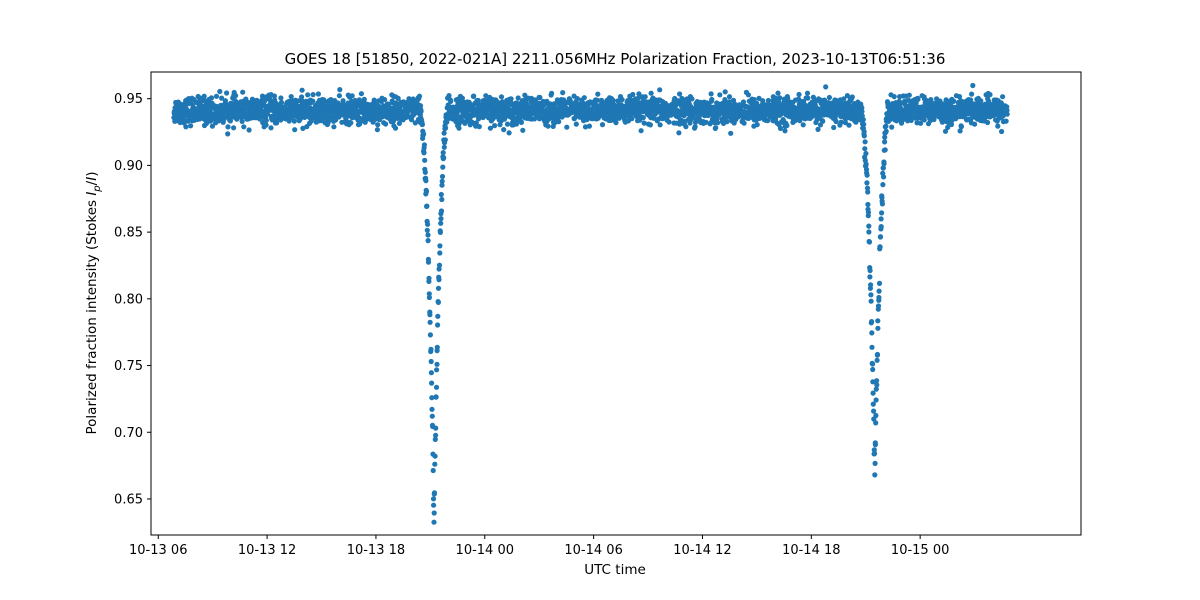 The width and height of the screenshot is (1200, 600). What do you see at coordinates (128, 99) in the screenshot?
I see `y-tick-label: 0.95` at bounding box center [128, 99].